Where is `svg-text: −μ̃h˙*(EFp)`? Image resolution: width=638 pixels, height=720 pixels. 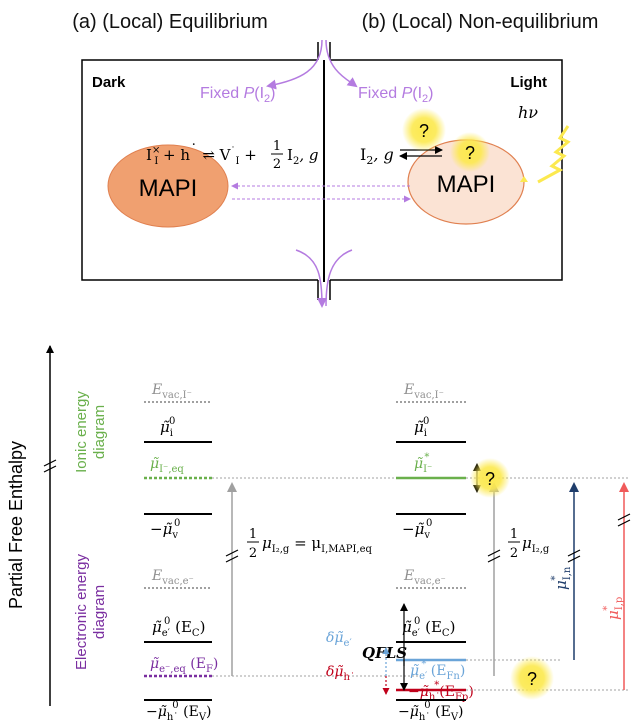
svg-text: −μ̃h˙*(EFp) is located at coordinates (441, 691).